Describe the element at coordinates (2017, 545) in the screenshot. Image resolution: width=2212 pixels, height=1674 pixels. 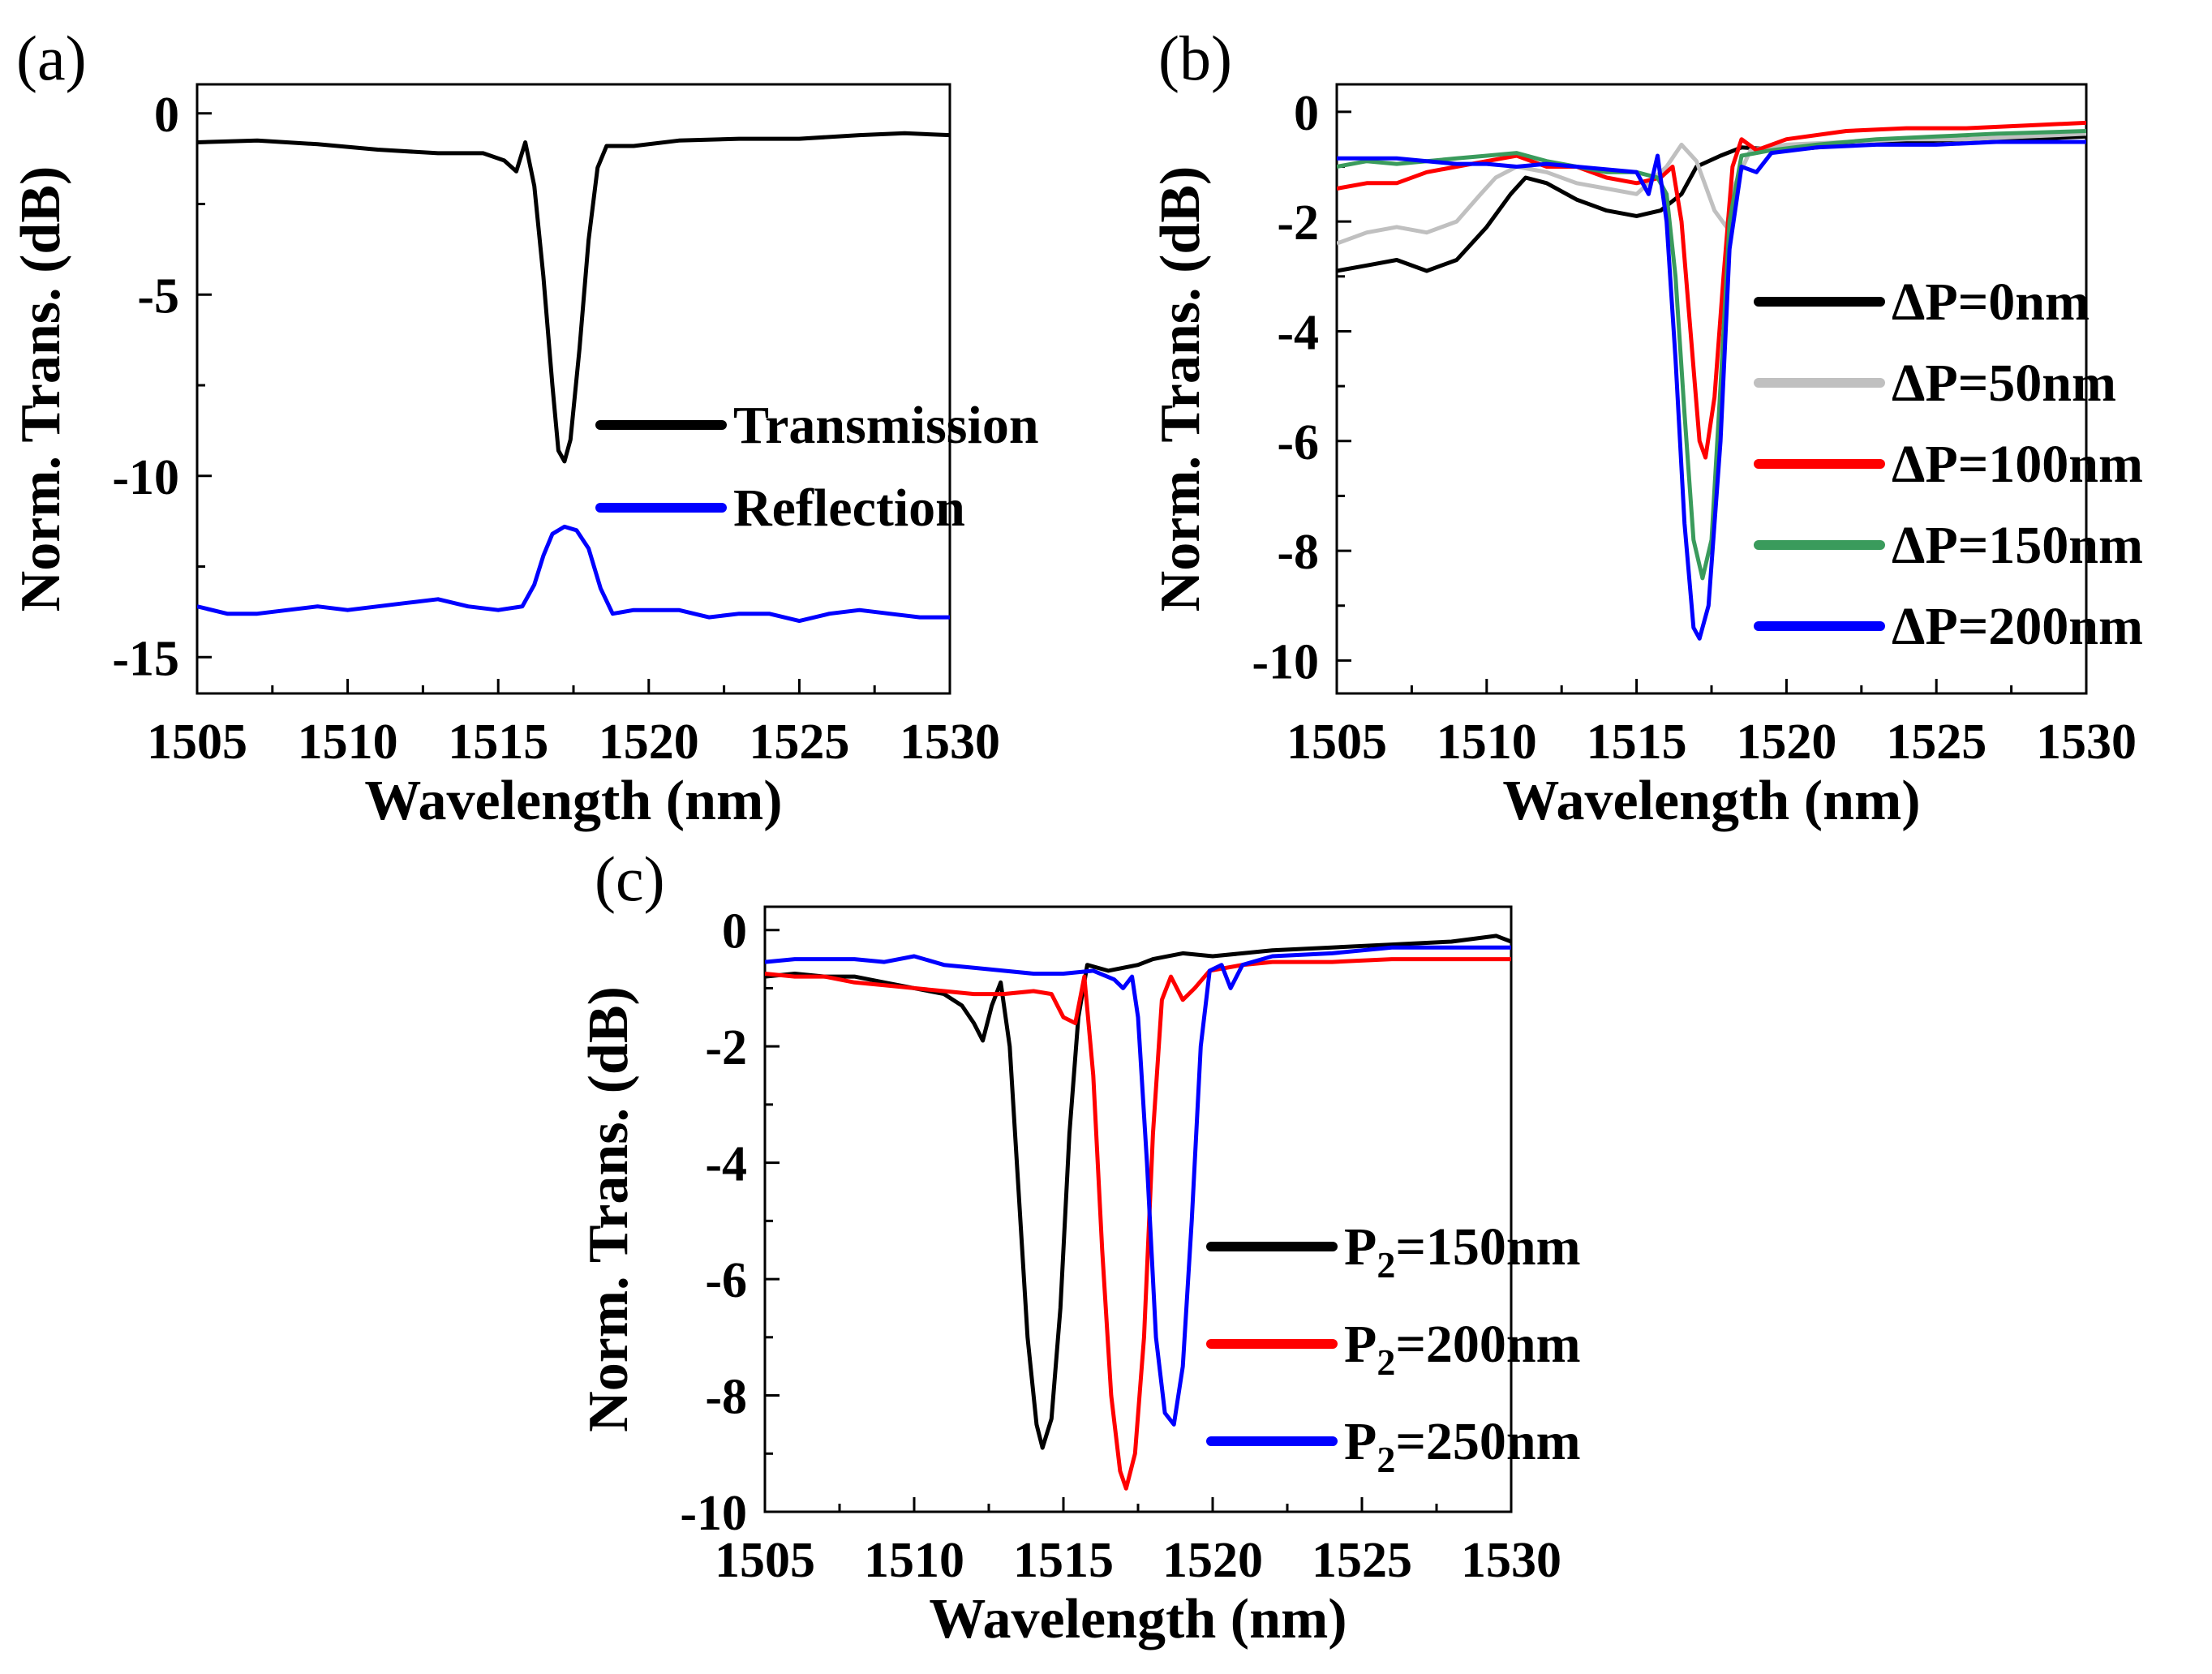
I see `legend-label: ΔP=150nm` at that location.